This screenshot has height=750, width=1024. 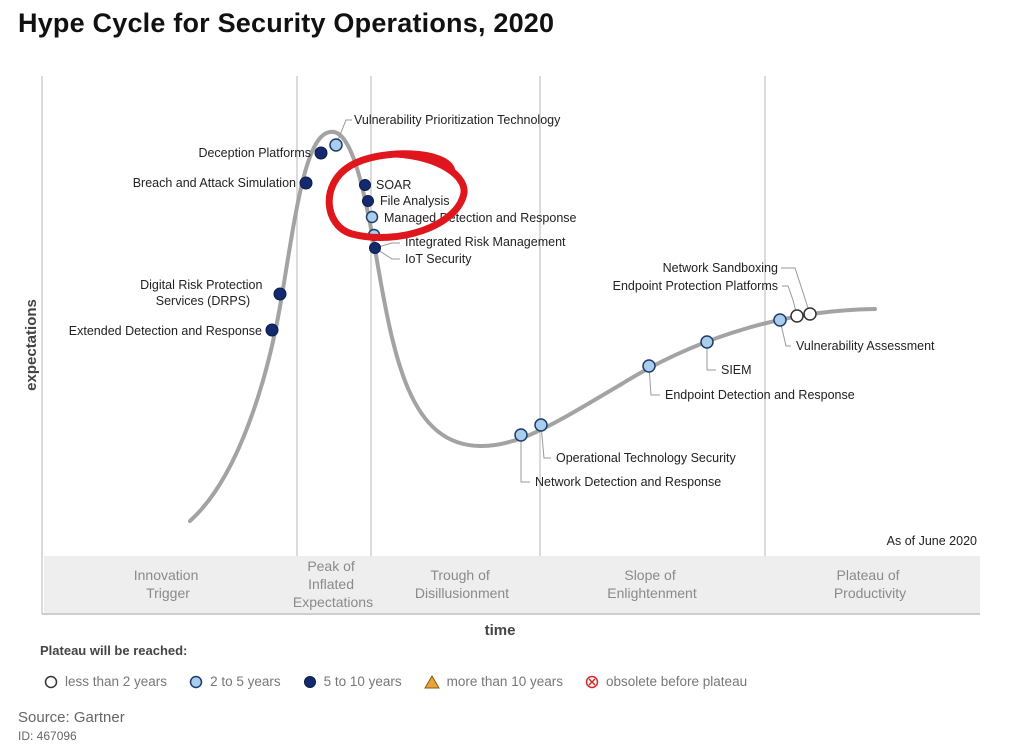 What do you see at coordinates (695, 286) in the screenshot?
I see `tech-label: Endpoint Protection Platforms` at bounding box center [695, 286].